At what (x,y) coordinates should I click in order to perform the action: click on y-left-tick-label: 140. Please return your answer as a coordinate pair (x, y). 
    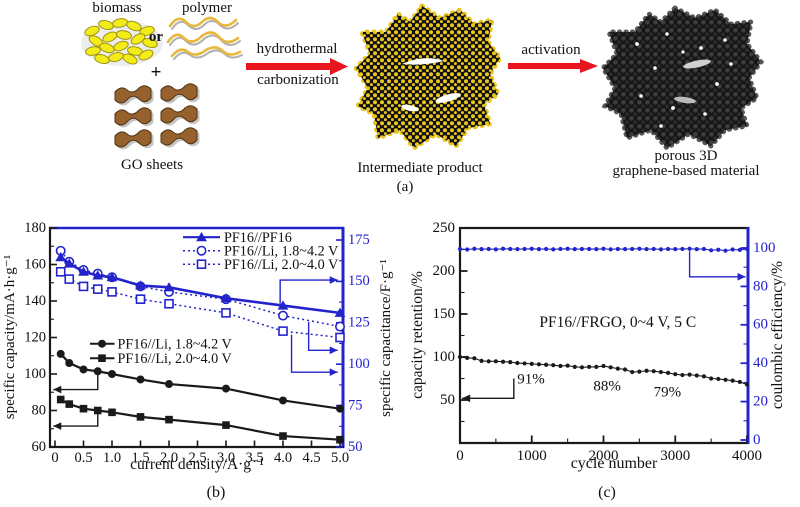
    Looking at the image, I should click on (35, 301).